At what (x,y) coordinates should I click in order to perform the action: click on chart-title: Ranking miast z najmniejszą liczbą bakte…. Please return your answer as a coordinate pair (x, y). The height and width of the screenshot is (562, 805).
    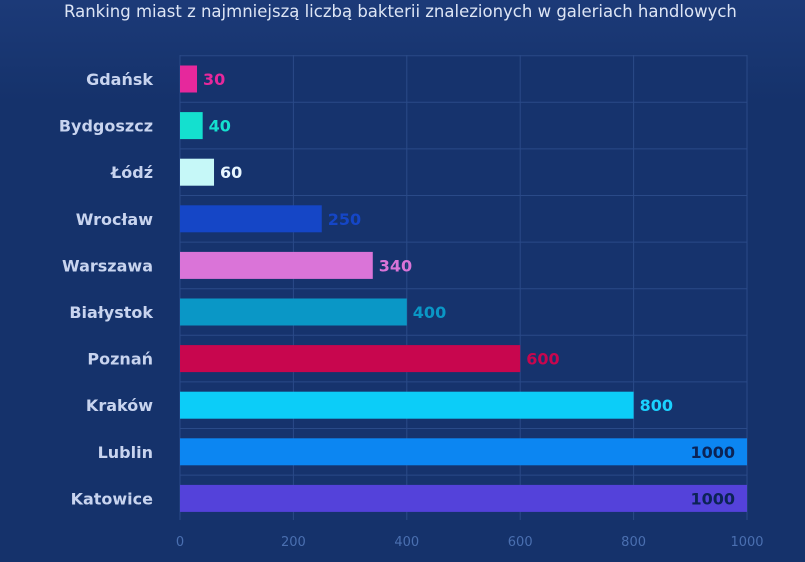
    Looking at the image, I should click on (400, 11).